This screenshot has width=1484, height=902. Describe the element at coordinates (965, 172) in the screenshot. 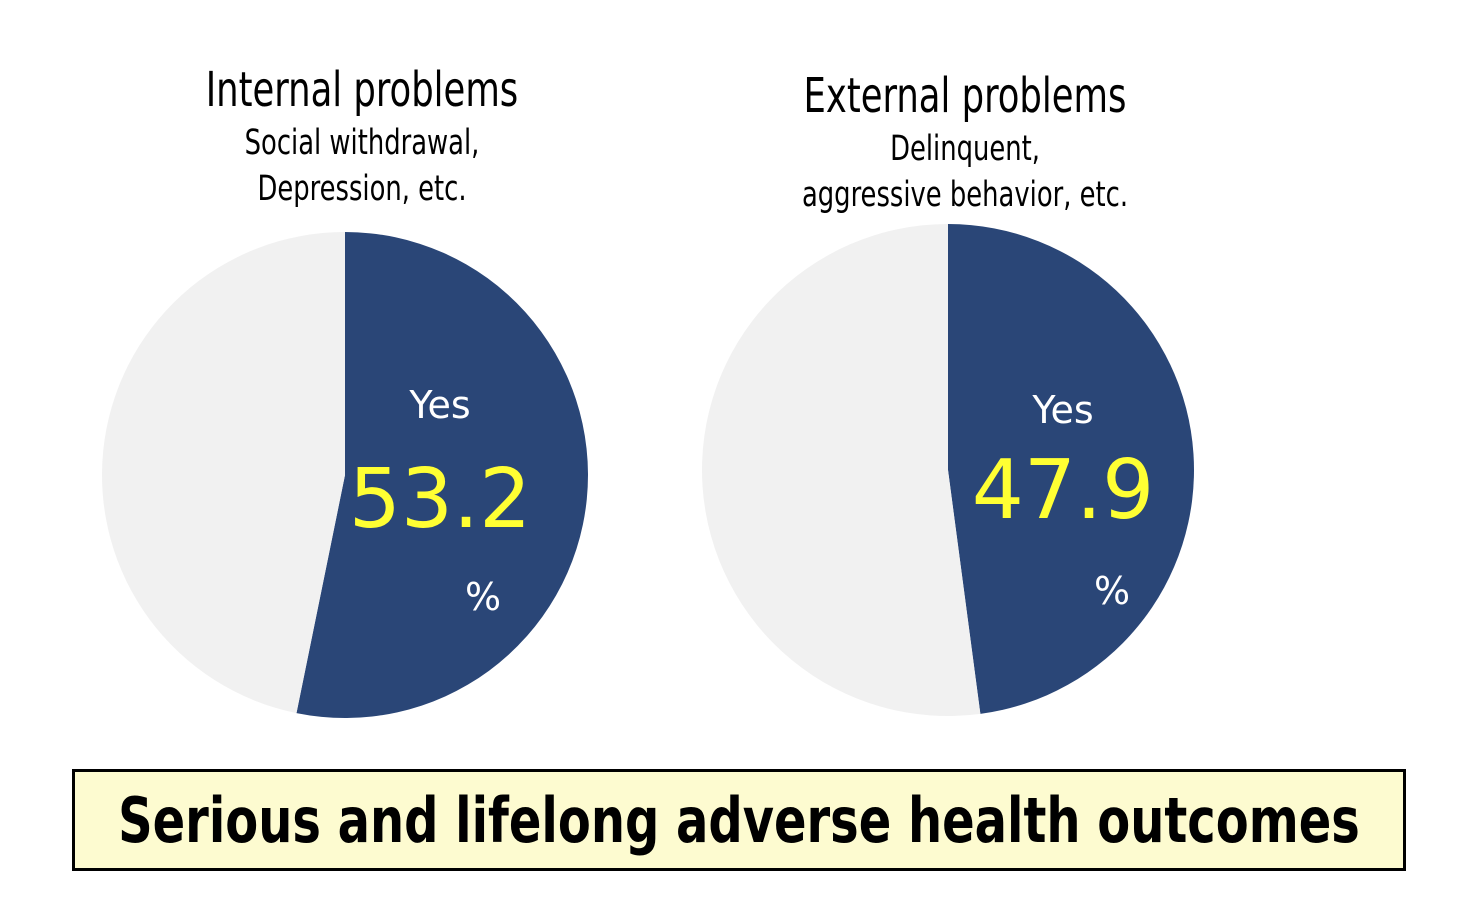

I see `chart-subtitle: Delinquent, aggressive behavior, etc.` at that location.